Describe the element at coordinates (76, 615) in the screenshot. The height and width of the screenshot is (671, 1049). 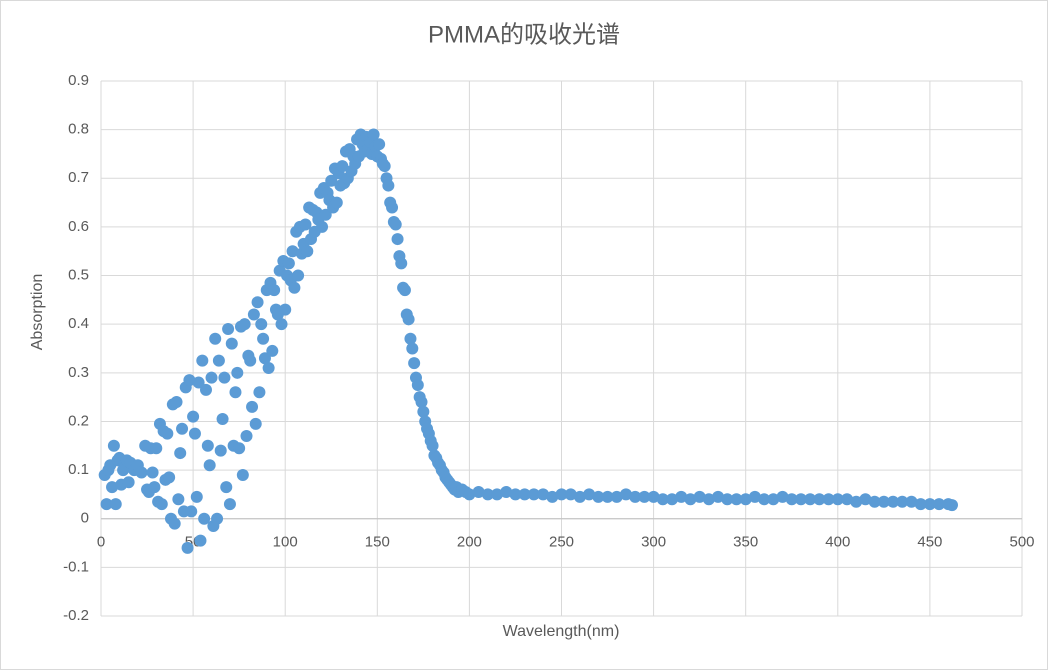
I see `y-tick-label: -0.2` at that location.